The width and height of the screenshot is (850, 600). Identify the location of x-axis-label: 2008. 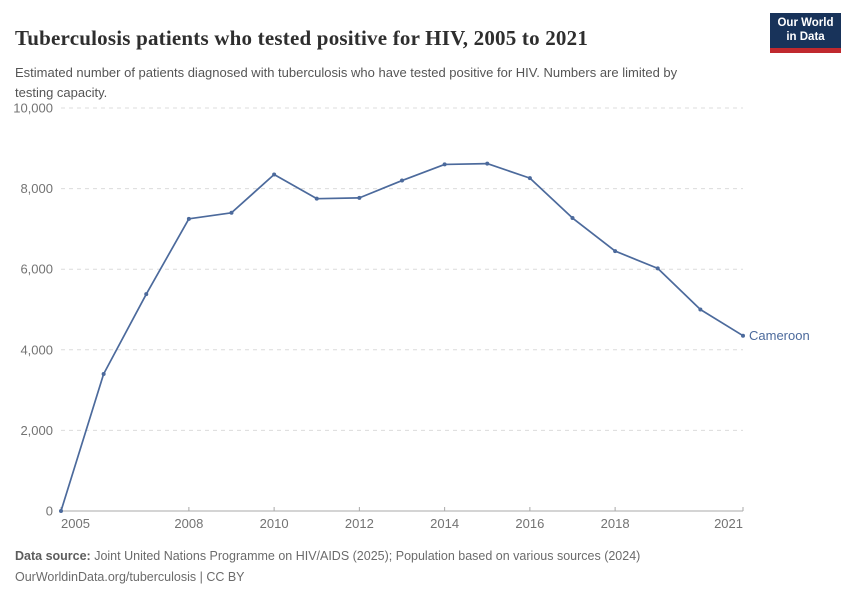
(188, 523).